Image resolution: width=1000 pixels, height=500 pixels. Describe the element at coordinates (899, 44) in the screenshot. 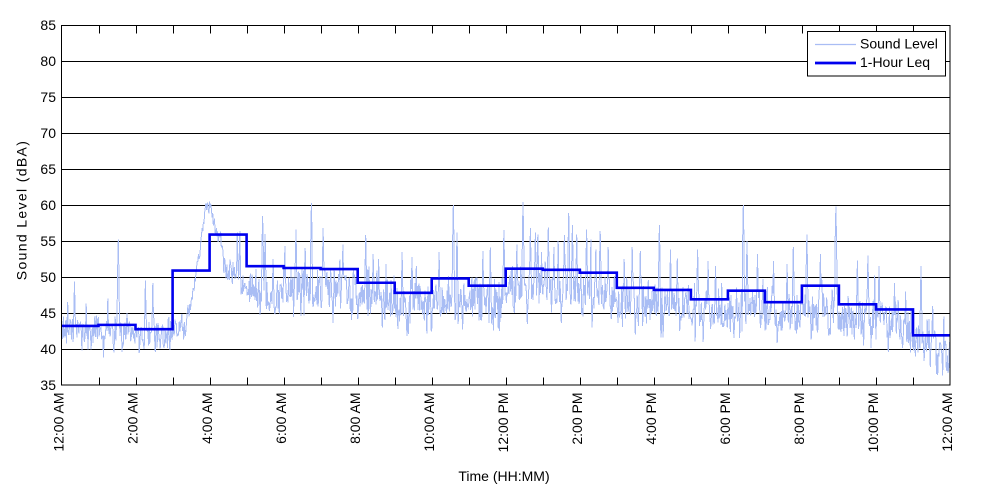

I see `svg-text: Sound Level` at that location.